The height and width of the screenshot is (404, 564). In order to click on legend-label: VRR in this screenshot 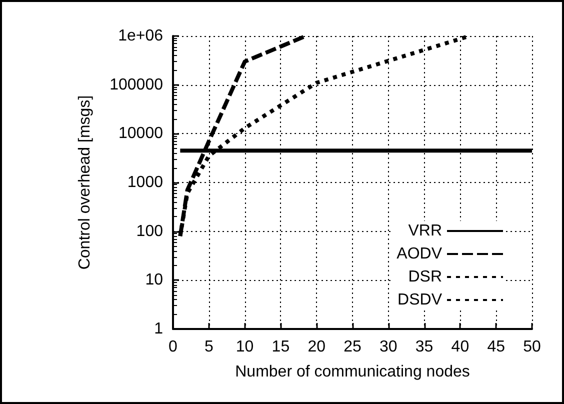, I will do `click(425, 231)`.